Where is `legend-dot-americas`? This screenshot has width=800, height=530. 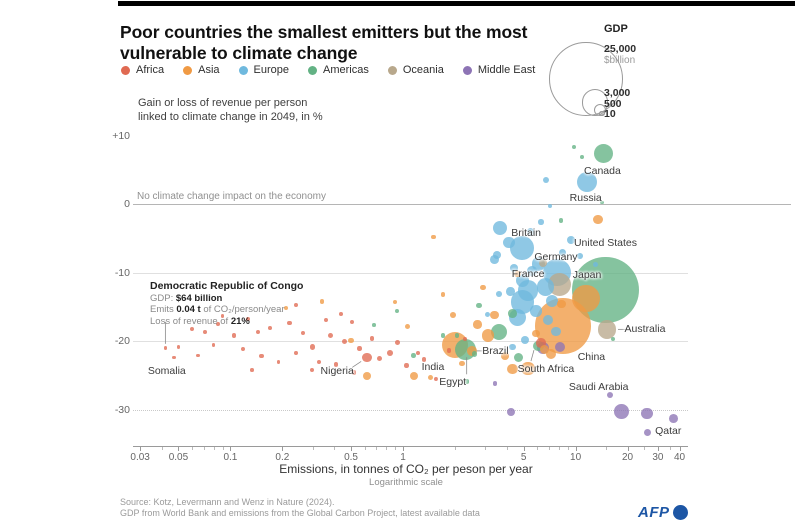 legend-dot-americas is located at coordinates (313, 70).